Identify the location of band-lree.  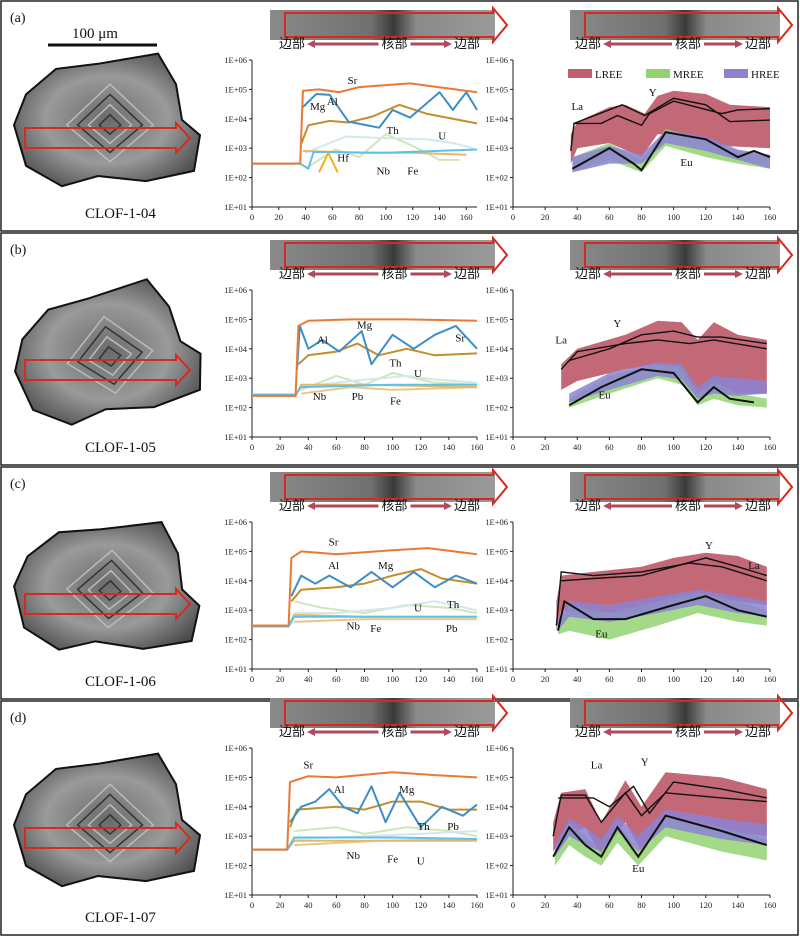
(664, 357).